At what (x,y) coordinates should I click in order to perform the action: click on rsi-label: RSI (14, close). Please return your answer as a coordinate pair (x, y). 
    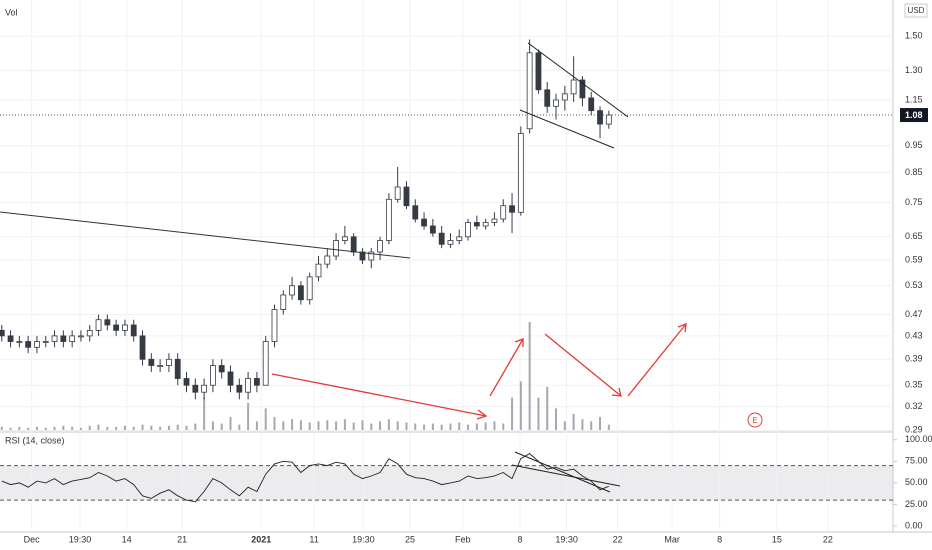
    Looking at the image, I should click on (35, 440).